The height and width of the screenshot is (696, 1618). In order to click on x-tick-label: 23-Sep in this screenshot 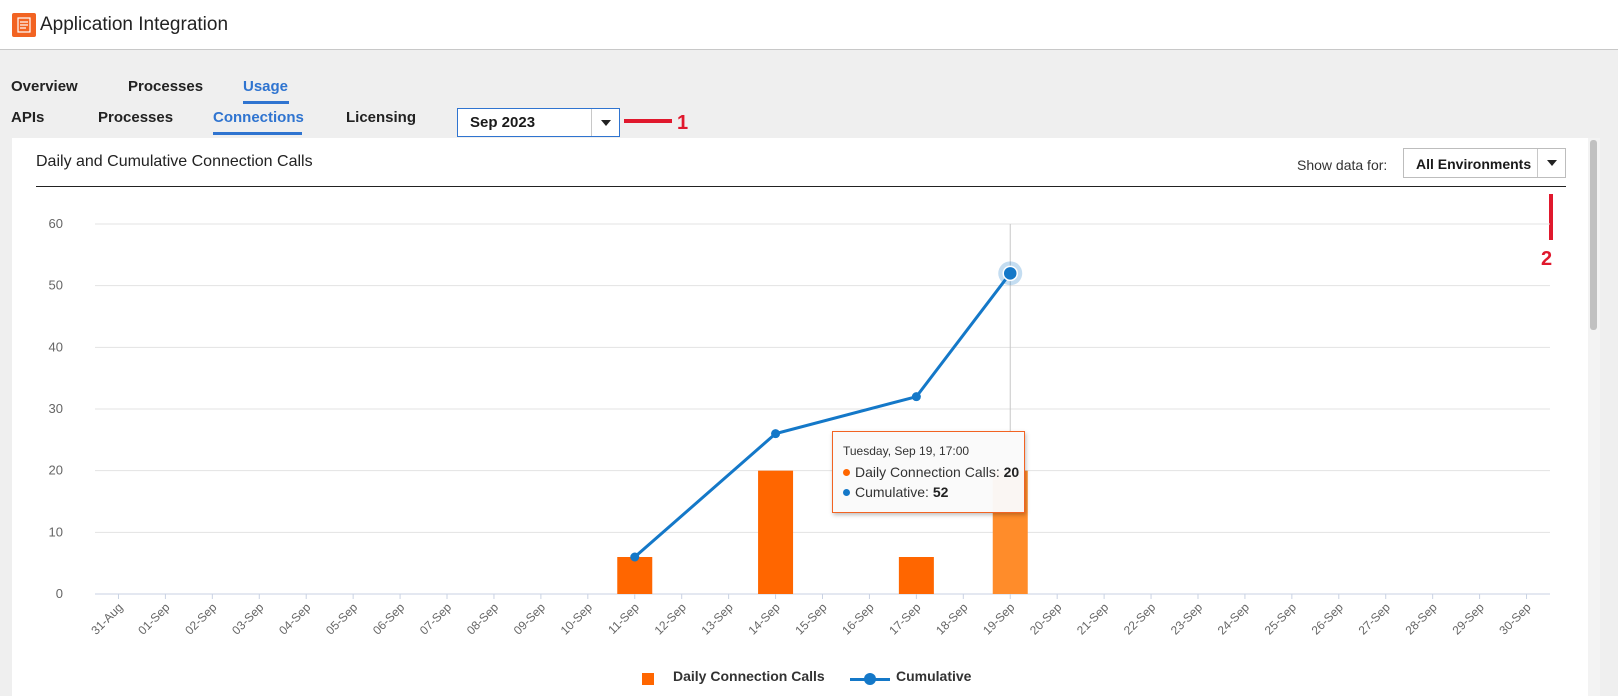, I will do `click(1186, 618)`.